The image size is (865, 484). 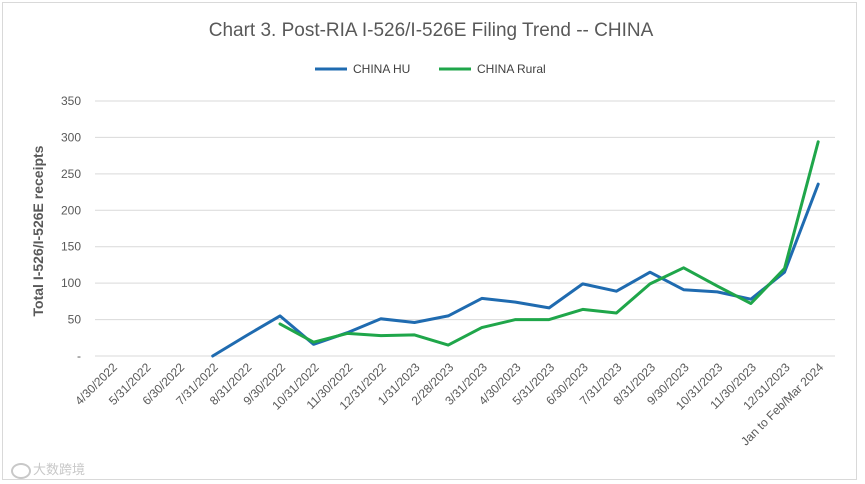 What do you see at coordinates (59, 470) in the screenshot?
I see `watermark-text: 大数跨境` at bounding box center [59, 470].